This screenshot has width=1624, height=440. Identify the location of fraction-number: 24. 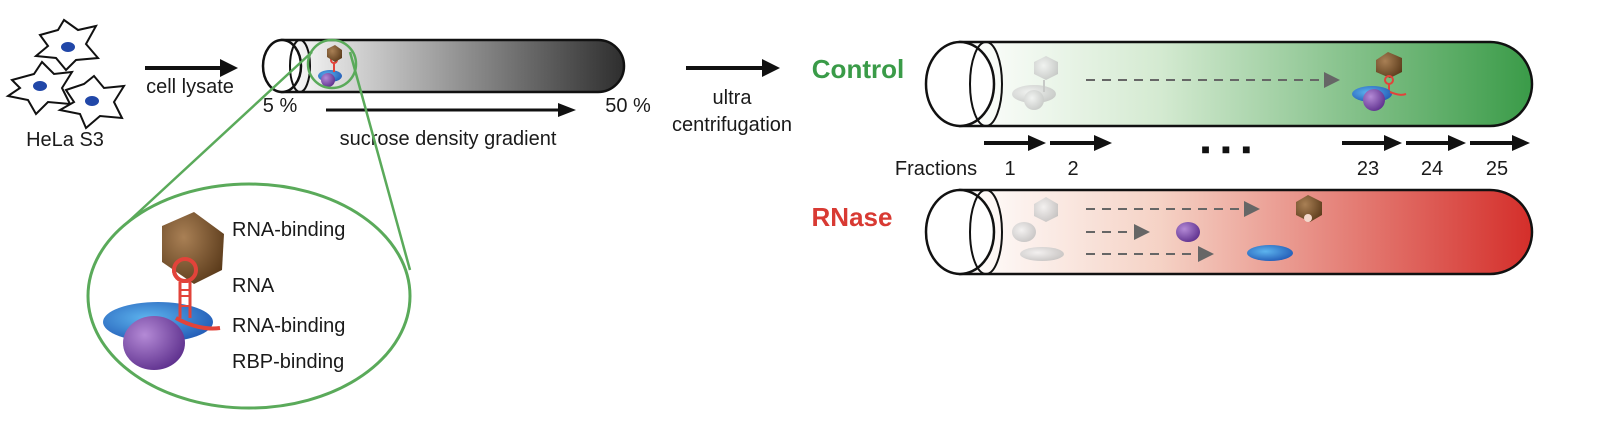
(1432, 169).